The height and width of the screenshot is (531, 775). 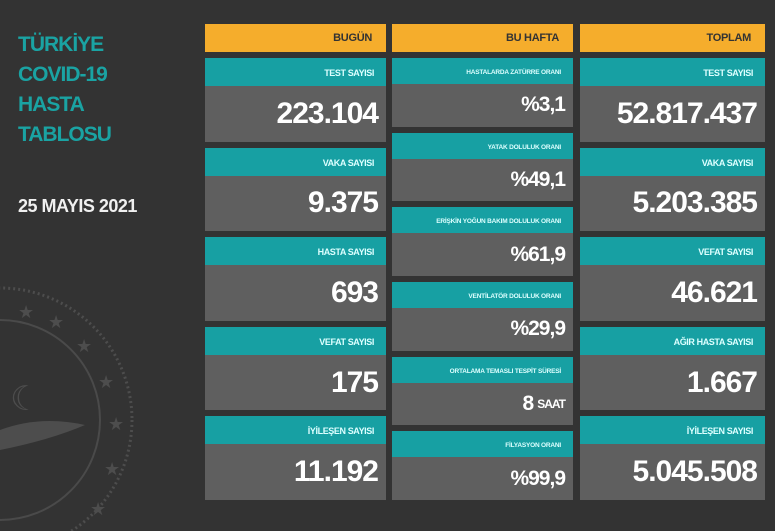 What do you see at coordinates (482, 466) in the screenshot?
I see `stat-card: FİLYASYON ORANI %99,9` at bounding box center [482, 466].